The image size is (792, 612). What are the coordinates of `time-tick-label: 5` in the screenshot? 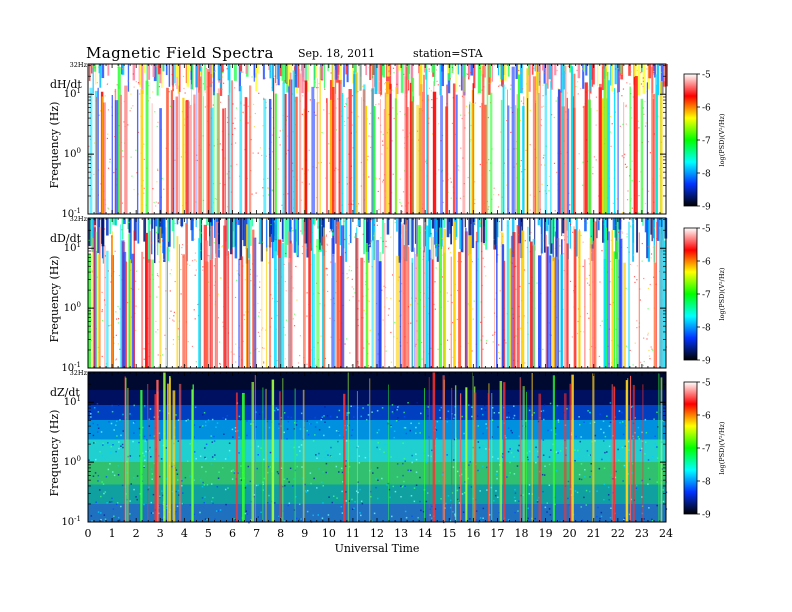 It's located at (208, 533).